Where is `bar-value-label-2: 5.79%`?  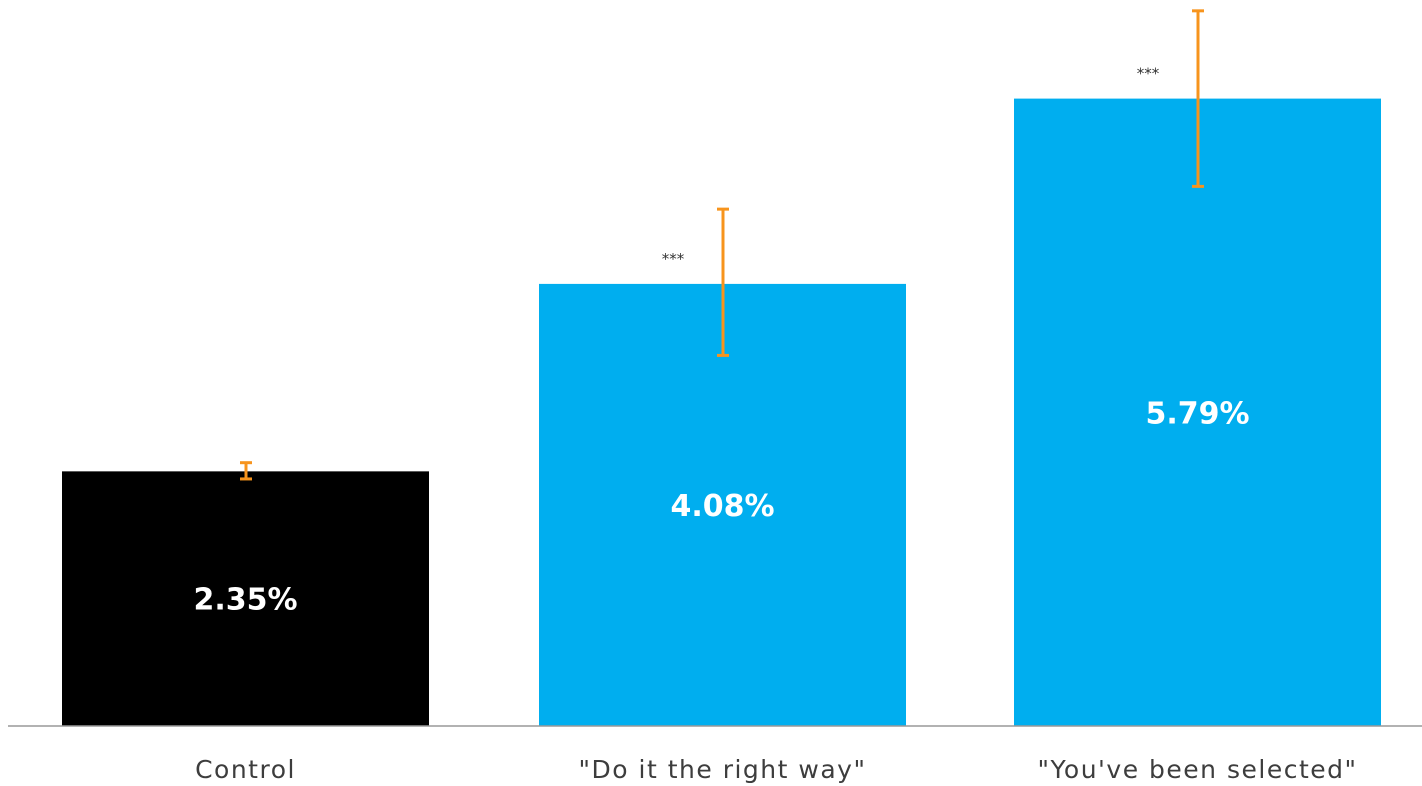 bar-value-label-2: 5.79% is located at coordinates (1197, 413).